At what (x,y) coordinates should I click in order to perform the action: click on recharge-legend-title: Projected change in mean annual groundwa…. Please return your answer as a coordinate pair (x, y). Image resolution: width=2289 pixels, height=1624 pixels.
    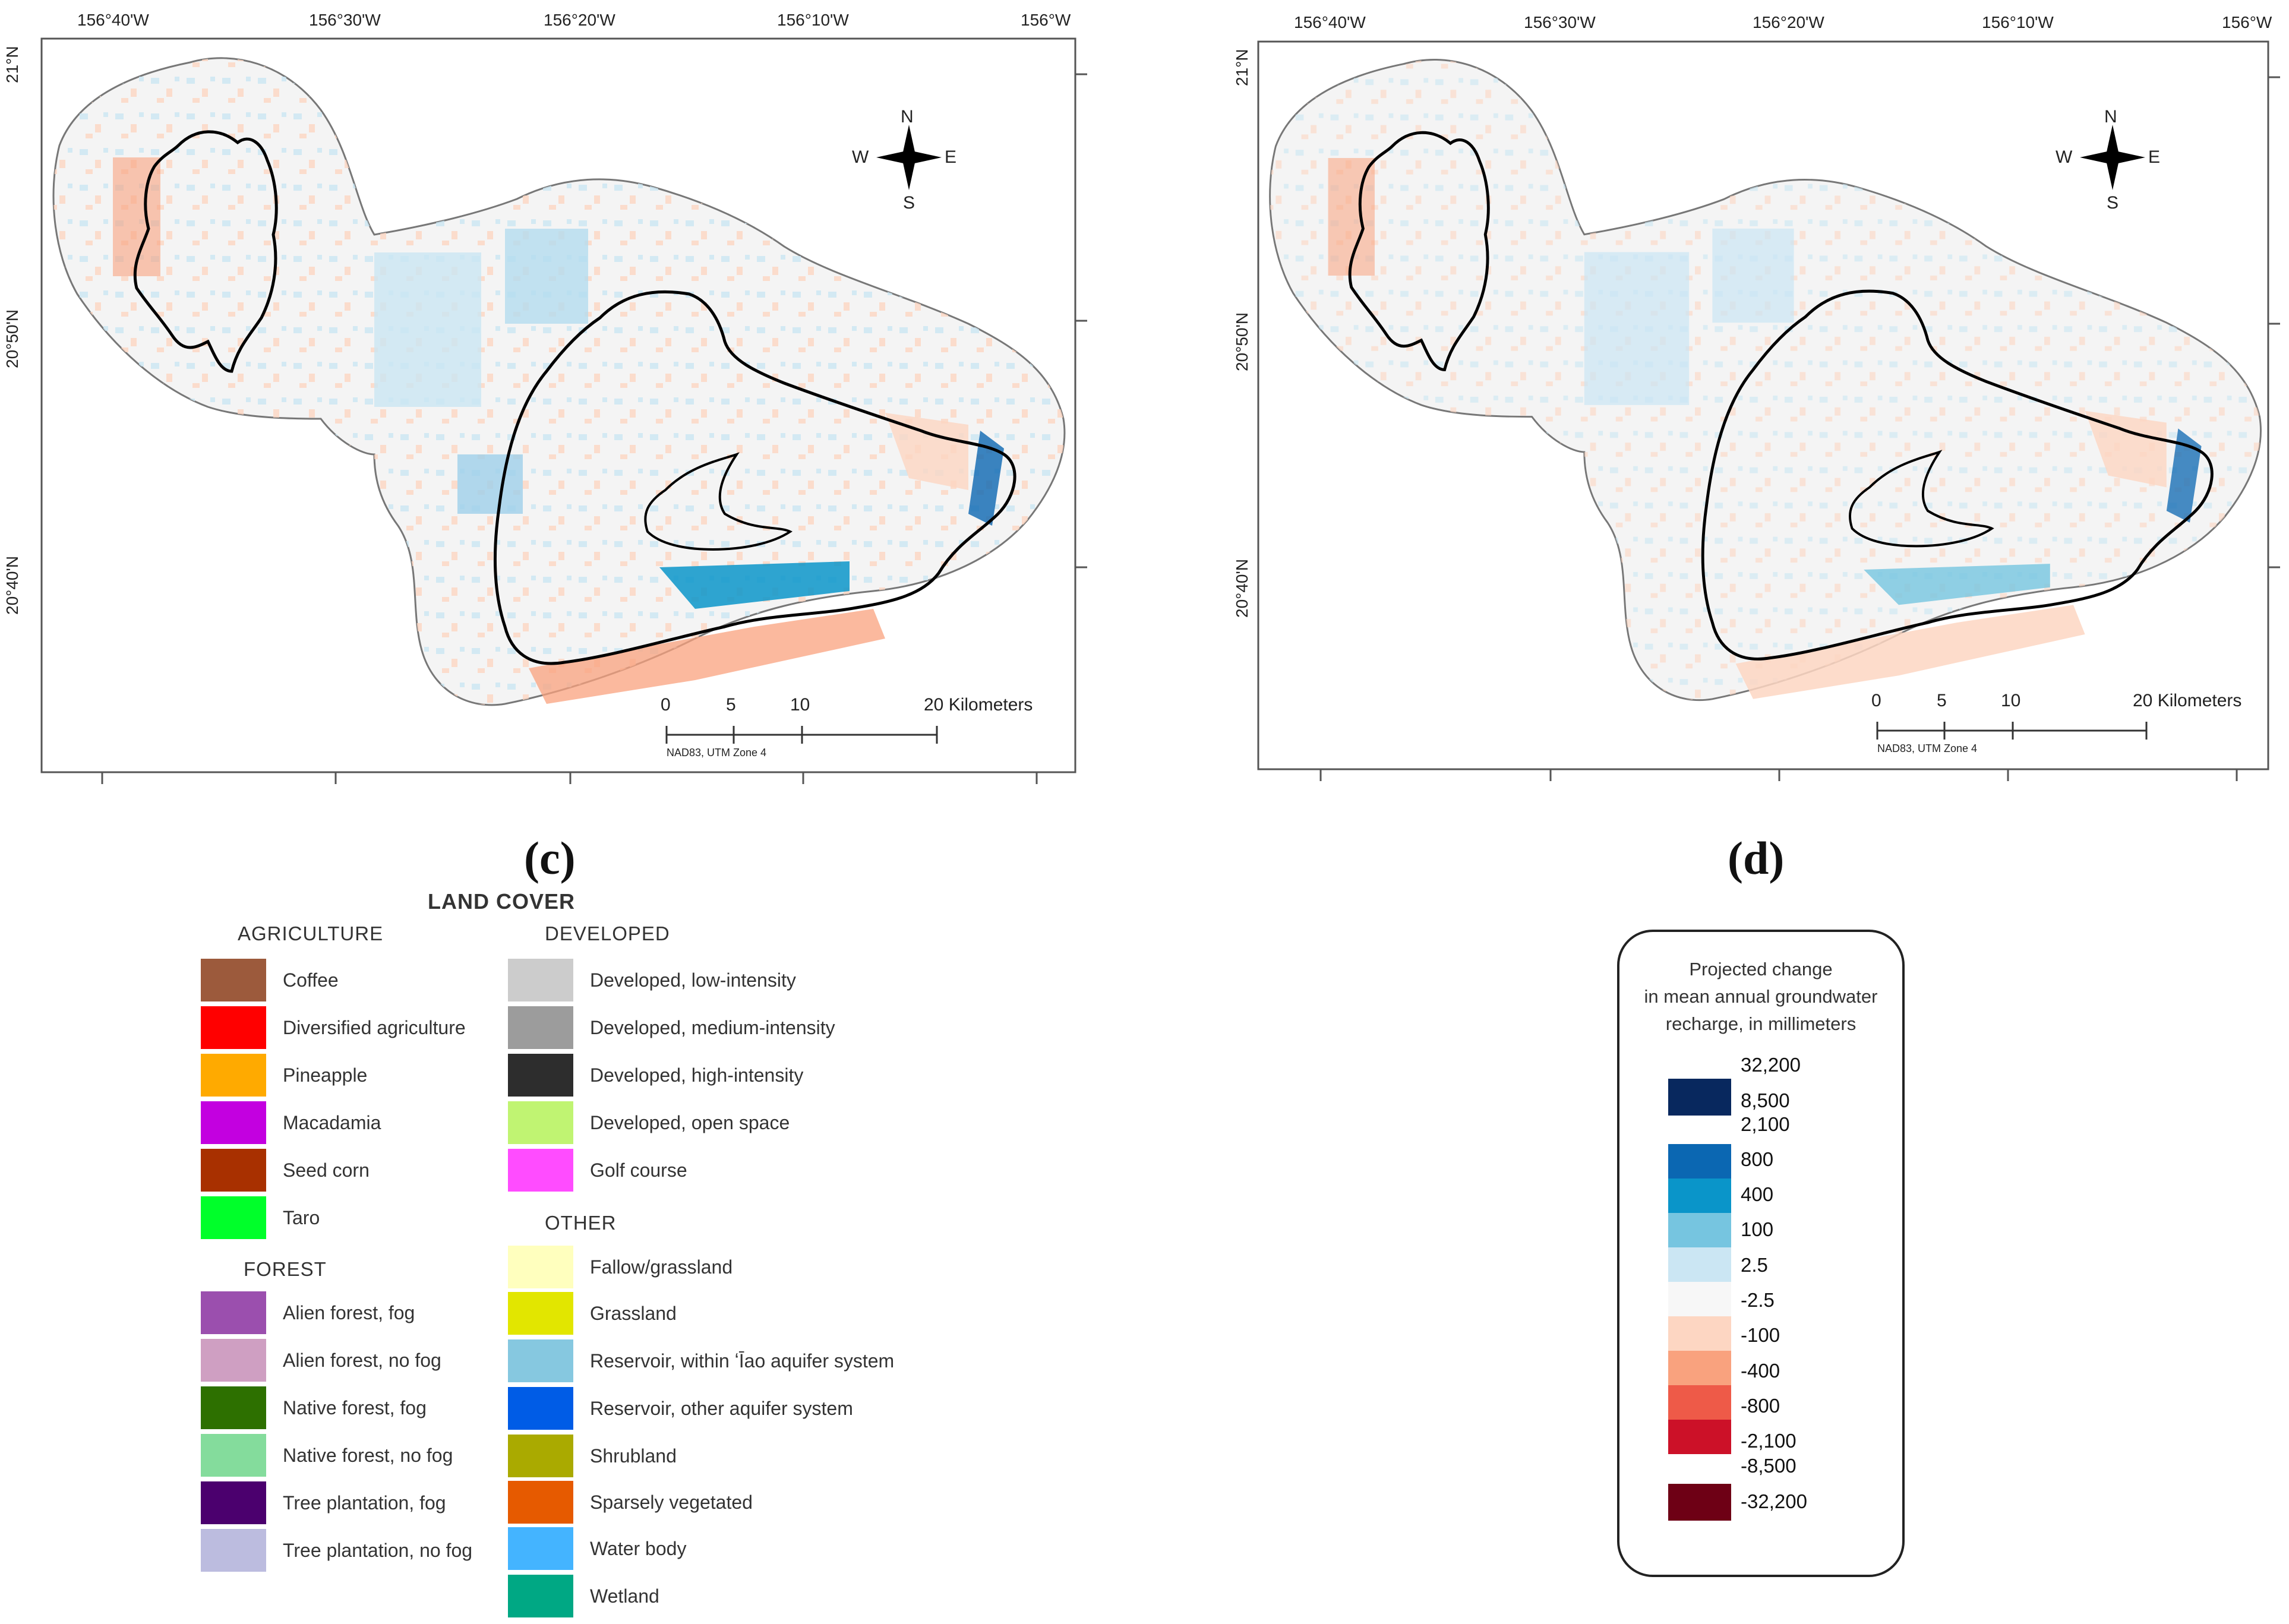
    Looking at the image, I should click on (1760, 997).